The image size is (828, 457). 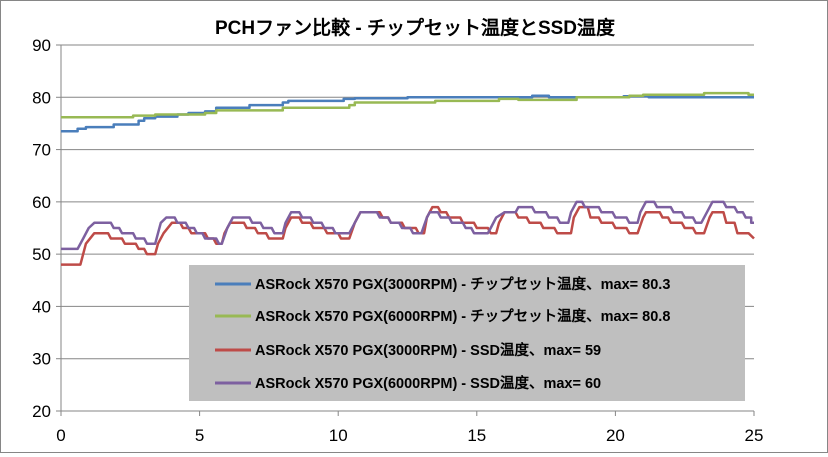 I want to click on y-tick-label: 80, so click(x=41, y=97).